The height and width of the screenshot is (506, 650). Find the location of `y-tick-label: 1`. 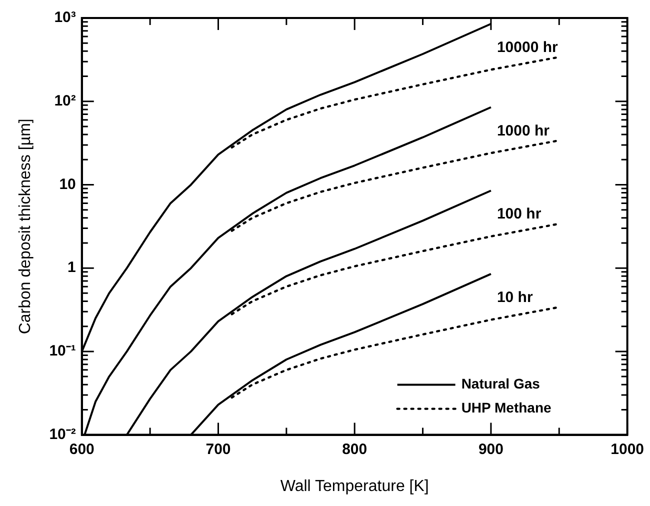

y-tick-label: 1 is located at coordinates (72, 267).